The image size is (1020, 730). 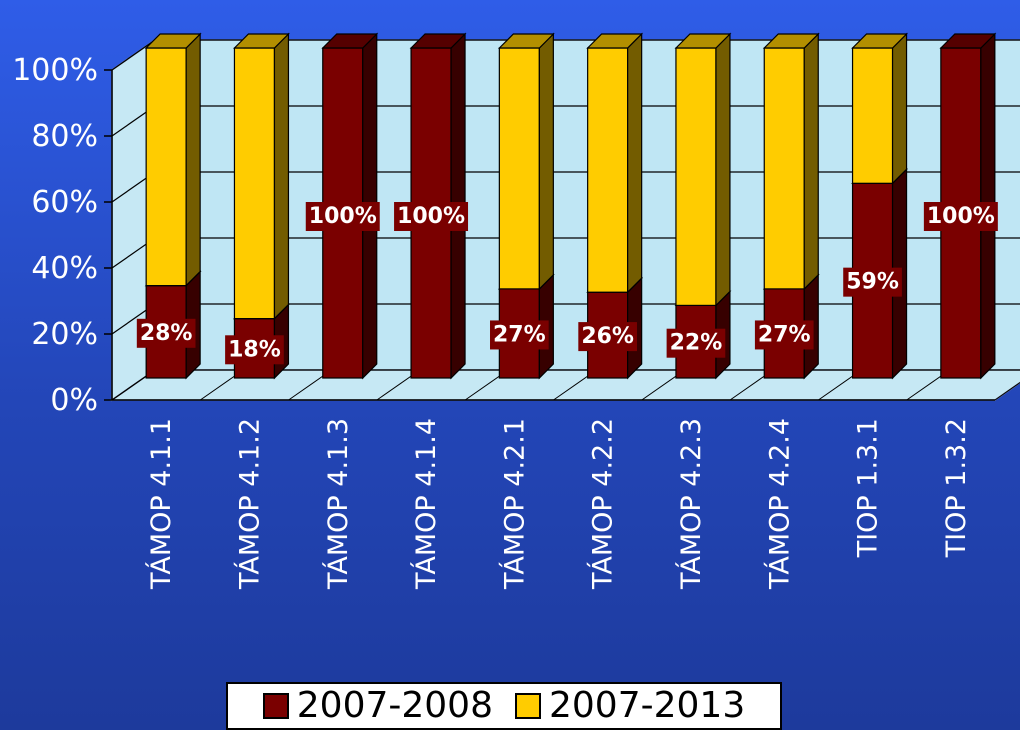 What do you see at coordinates (868, 488) in the screenshot?
I see `x-tick-label: TIOP 1.3.1` at bounding box center [868, 488].